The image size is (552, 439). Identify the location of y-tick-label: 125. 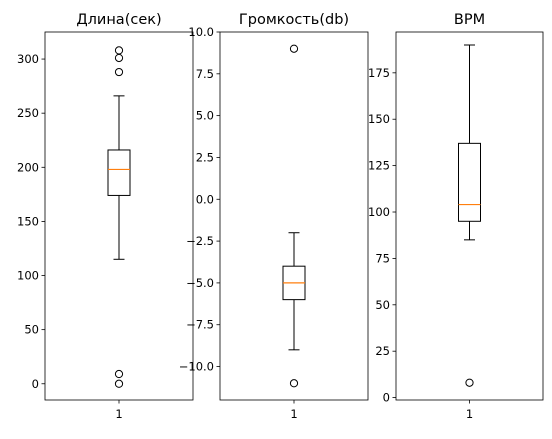
(379, 166).